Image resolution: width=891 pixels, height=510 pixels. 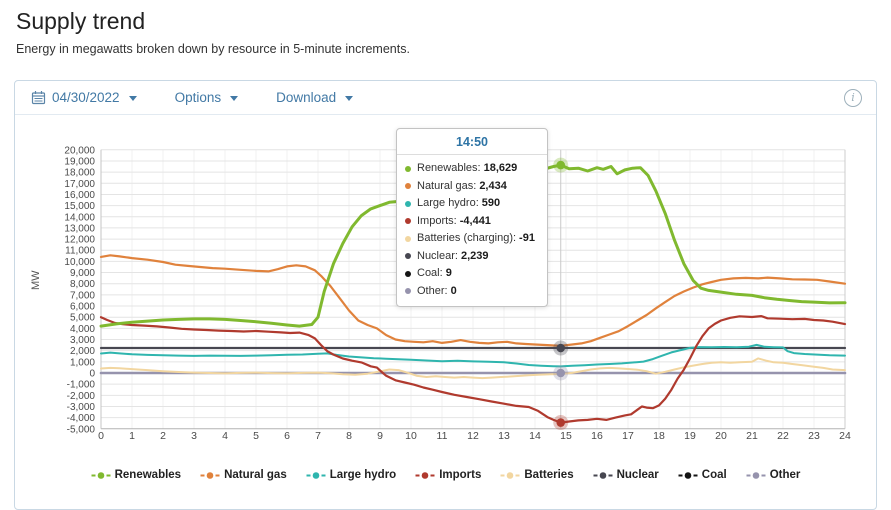 What do you see at coordinates (148, 475) in the screenshot?
I see `legend-item-label: Renewables` at bounding box center [148, 475].